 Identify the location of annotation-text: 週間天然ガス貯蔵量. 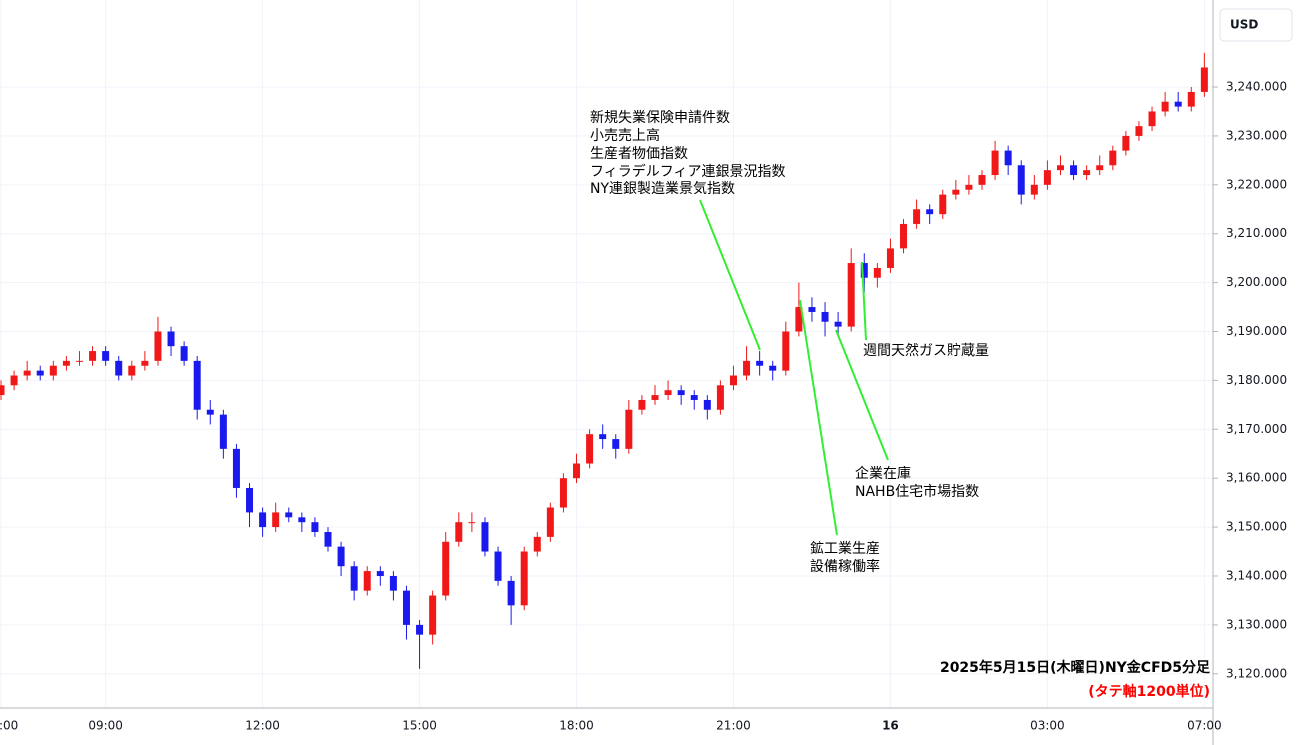
(926, 350).